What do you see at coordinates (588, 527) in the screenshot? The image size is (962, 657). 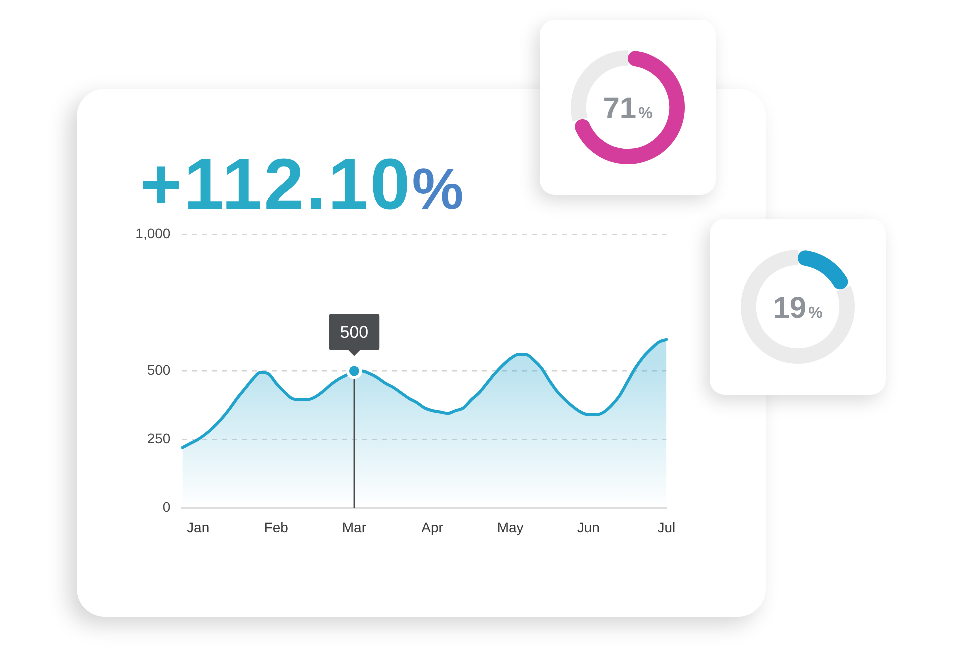 I see `x-tick-label: Jun` at bounding box center [588, 527].